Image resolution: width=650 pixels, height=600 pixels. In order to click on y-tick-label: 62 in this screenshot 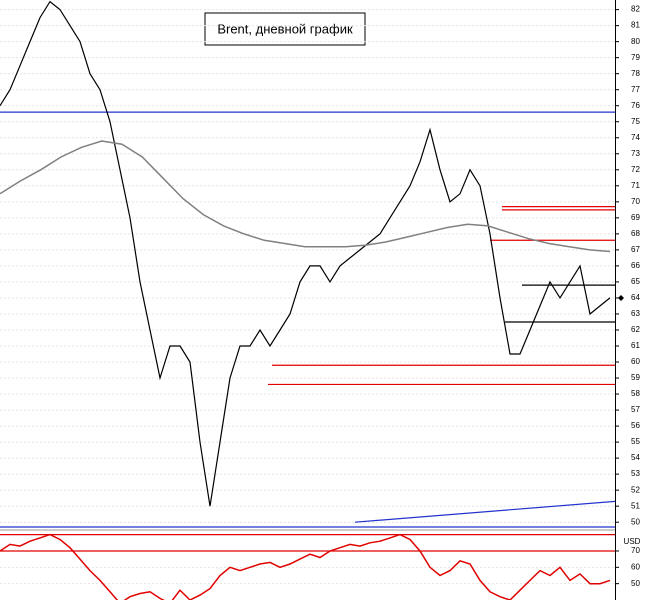, I will do `click(635, 329)`.